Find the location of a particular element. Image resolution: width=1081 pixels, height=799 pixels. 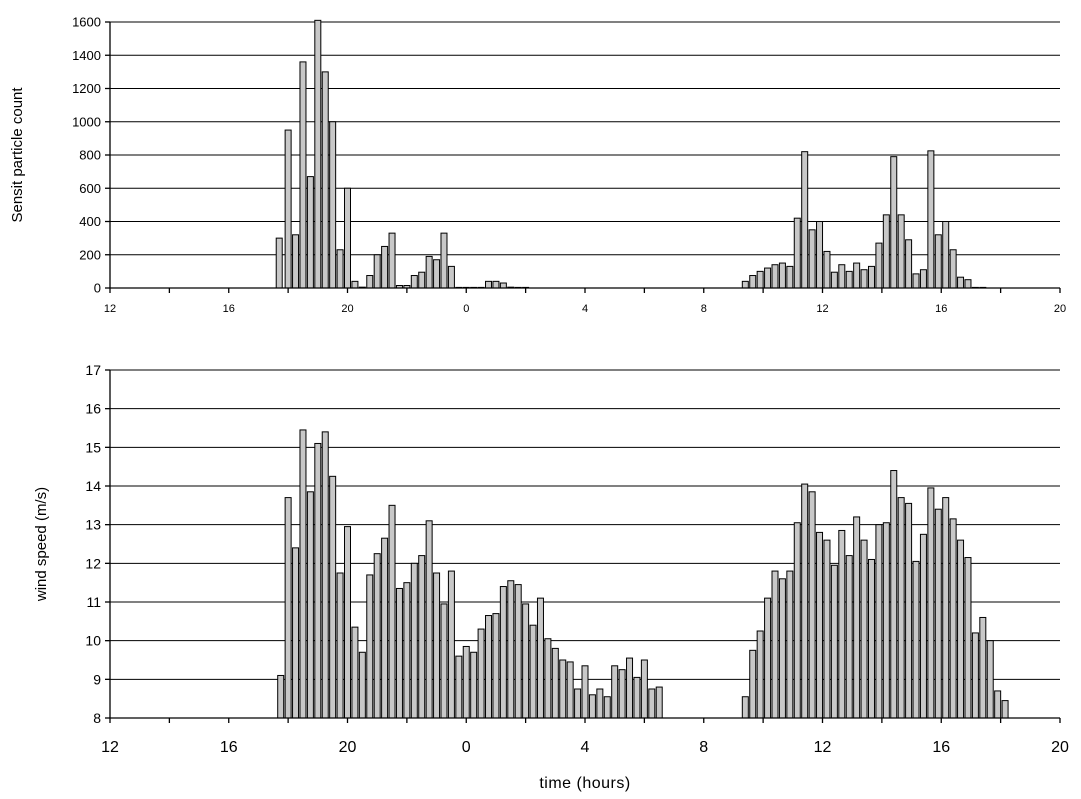

x-tick-label: 20 is located at coordinates (347, 309).